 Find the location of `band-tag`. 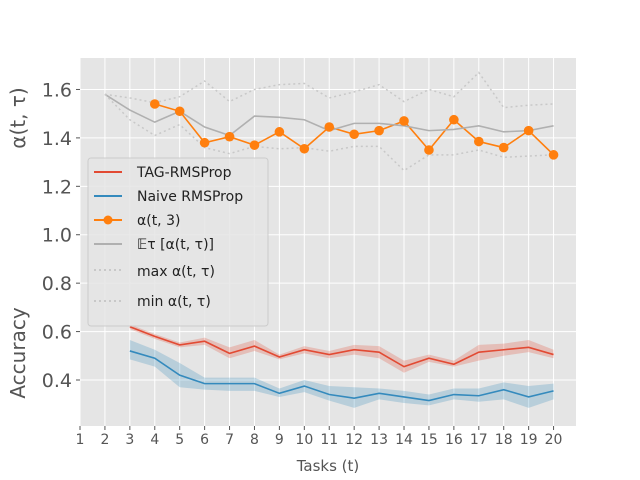

band-tag is located at coordinates (341, 348).